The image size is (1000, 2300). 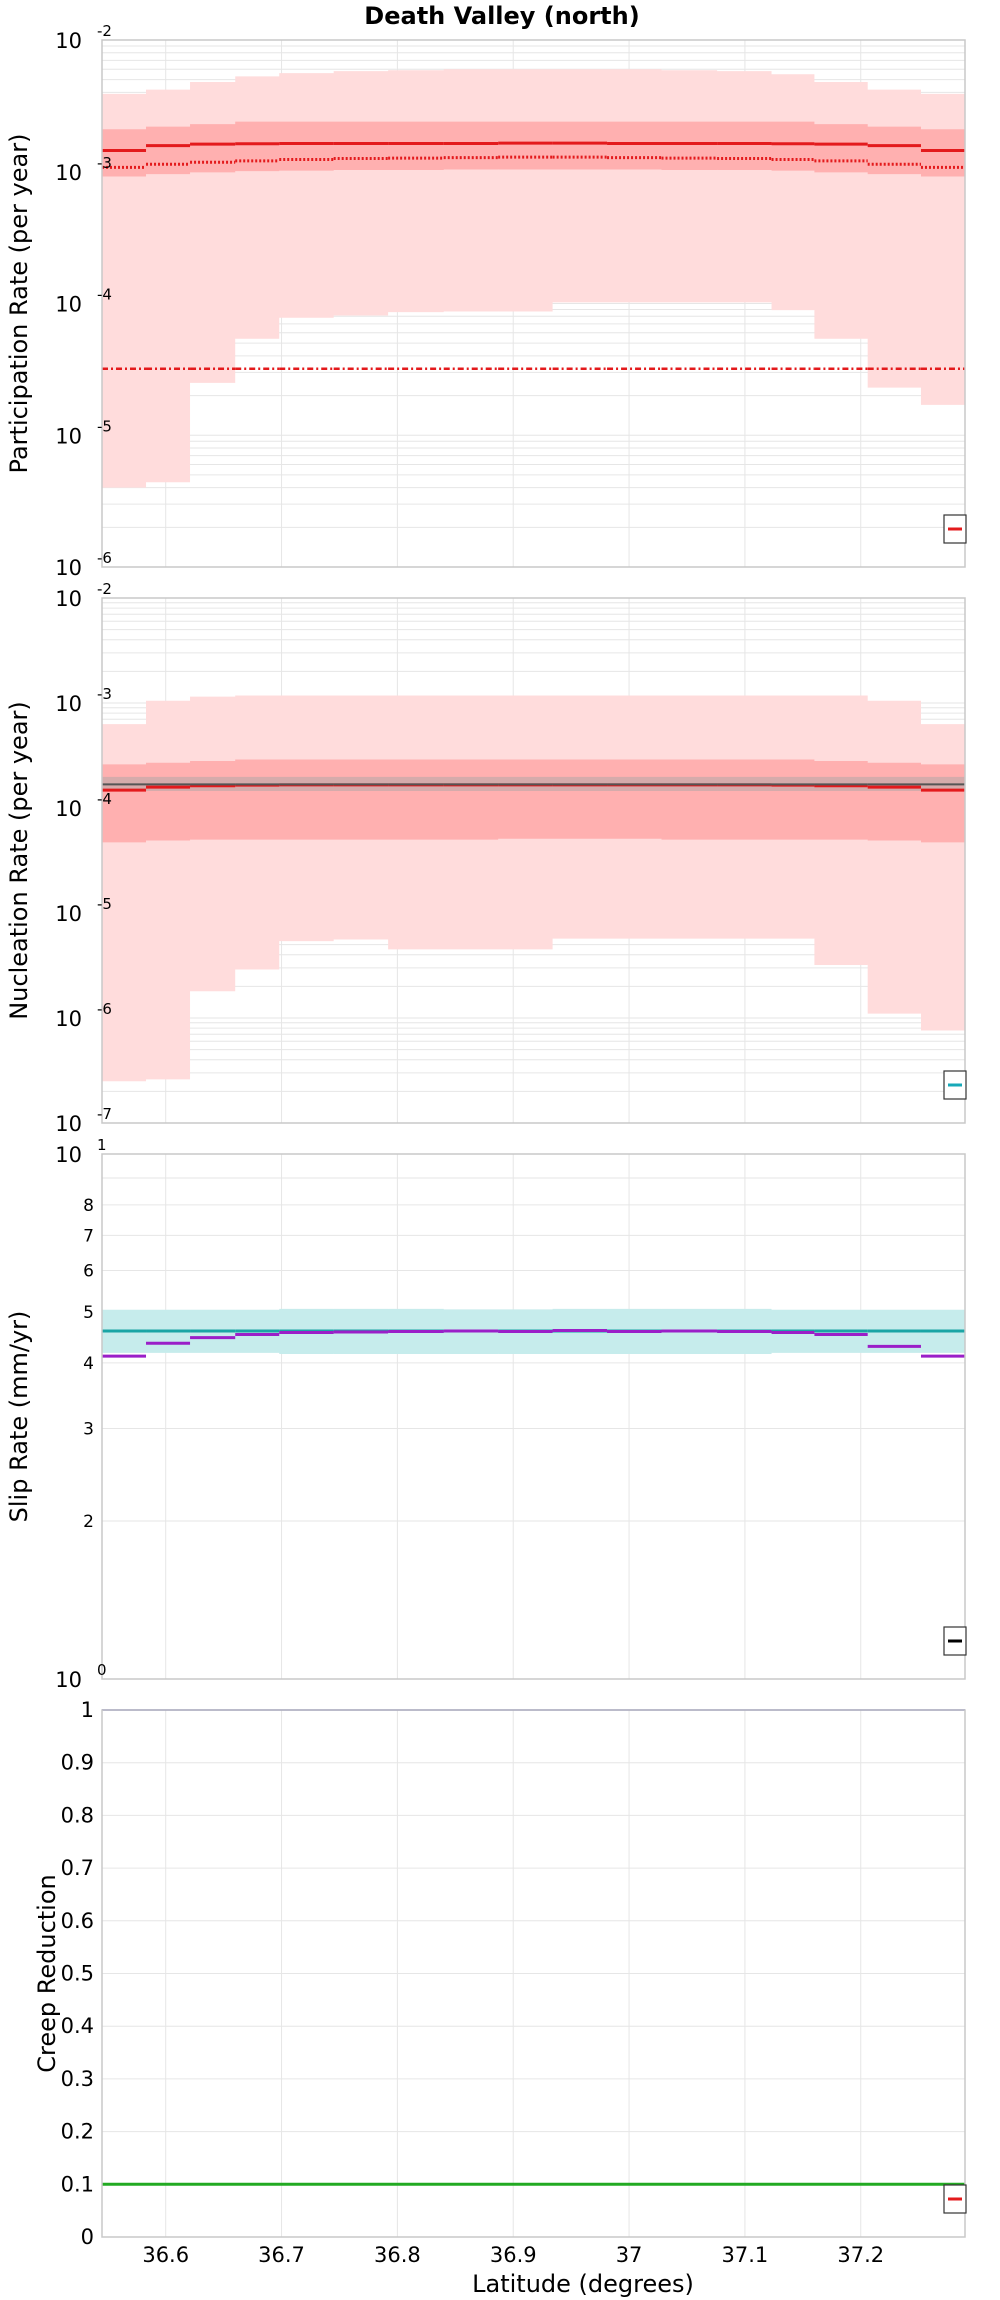 I want to click on nucleation-y-tick-exponent: -2, so click(x=104, y=589).